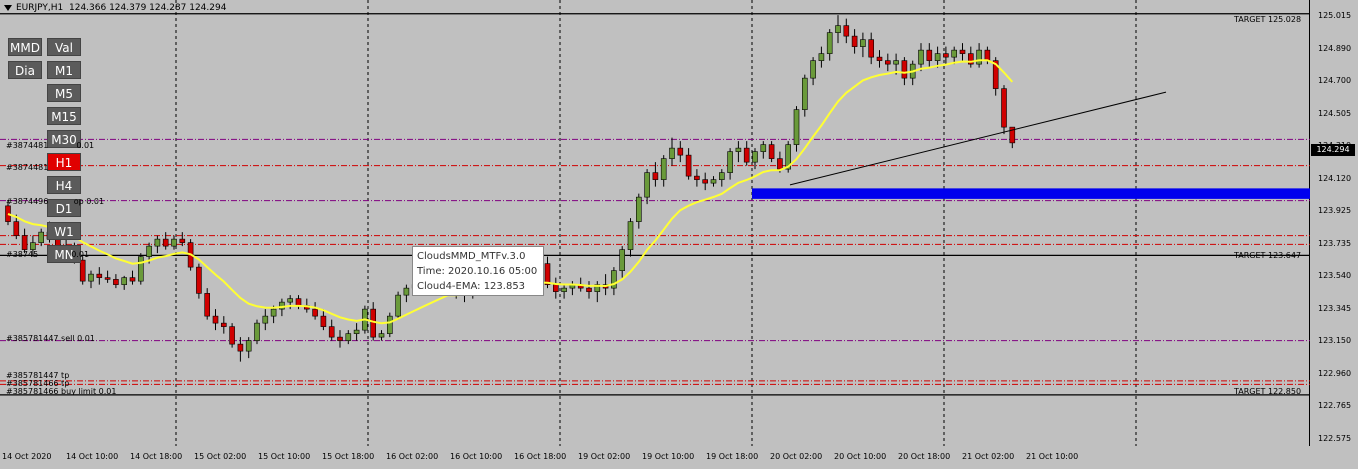 Image resolution: width=1358 pixels, height=469 pixels. I want to click on target-label: TARGET 123.647, so click(1268, 255).